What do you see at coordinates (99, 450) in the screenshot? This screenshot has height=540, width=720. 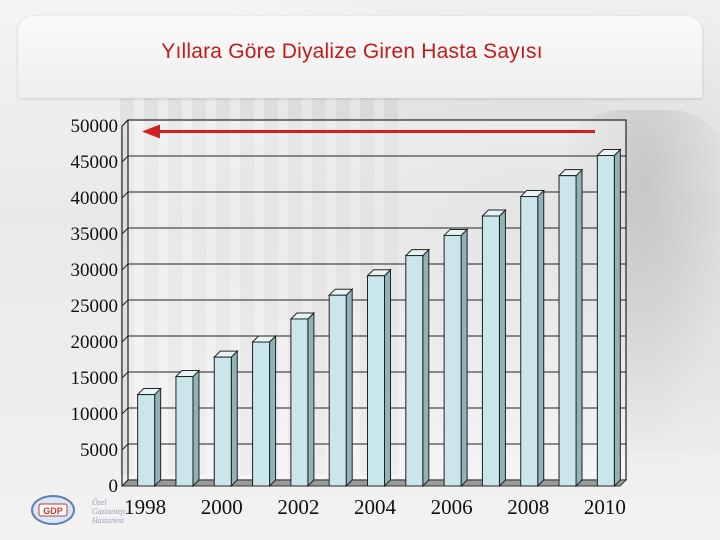 I see `y-tick-label: 5000` at bounding box center [99, 450].